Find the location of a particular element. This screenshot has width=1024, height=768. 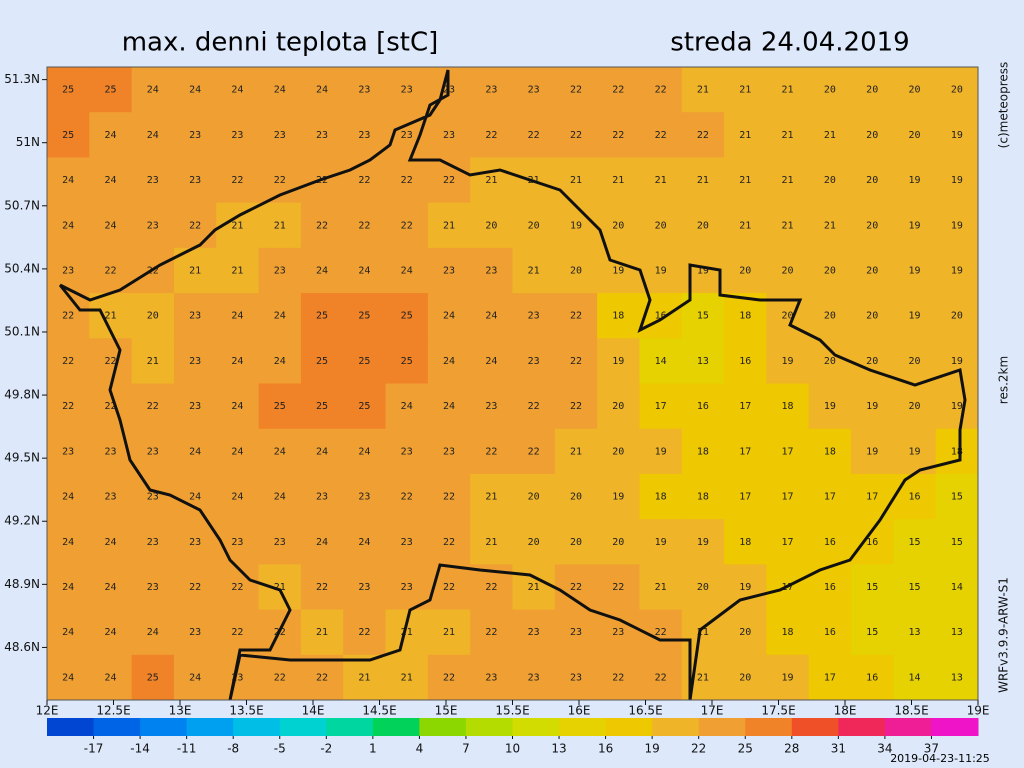

temperature-value: 15 is located at coordinates (703, 316).